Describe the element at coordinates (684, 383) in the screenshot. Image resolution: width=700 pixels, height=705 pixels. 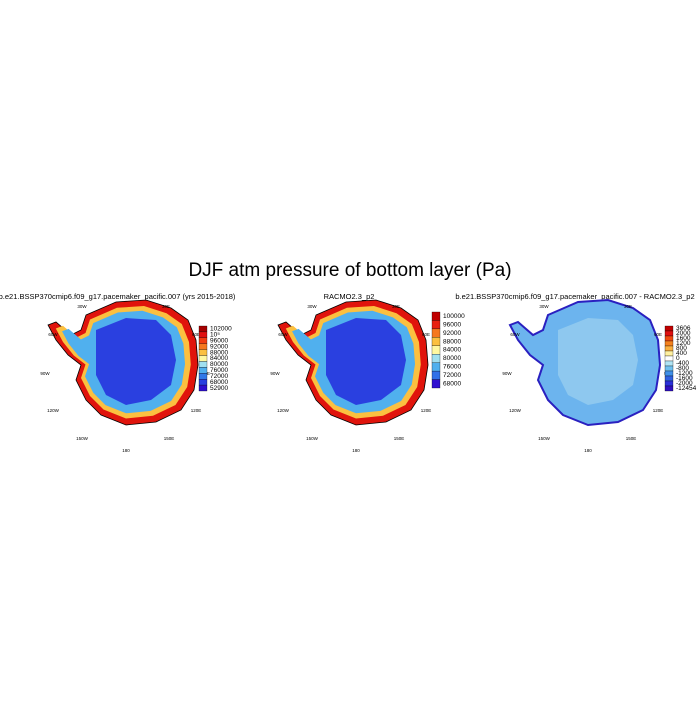
I see `colorbar-label: -2000` at that location.